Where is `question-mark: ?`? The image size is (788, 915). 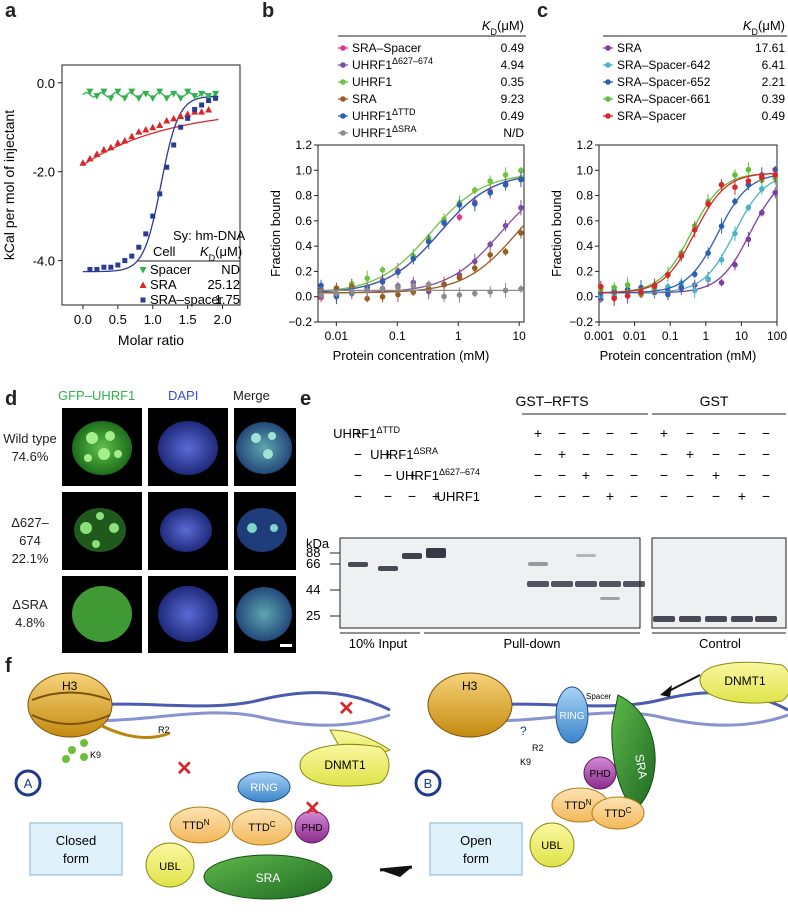
question-mark: ? is located at coordinates (523, 731).